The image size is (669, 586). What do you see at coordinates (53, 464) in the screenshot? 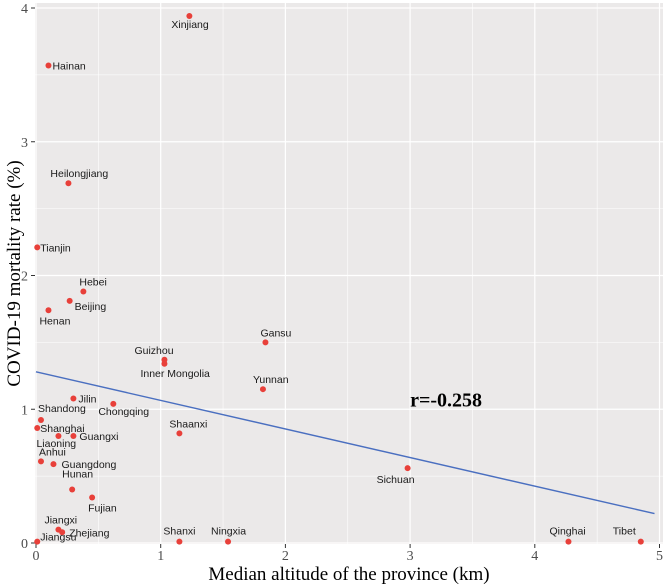
I see `point-guangdong` at bounding box center [53, 464].